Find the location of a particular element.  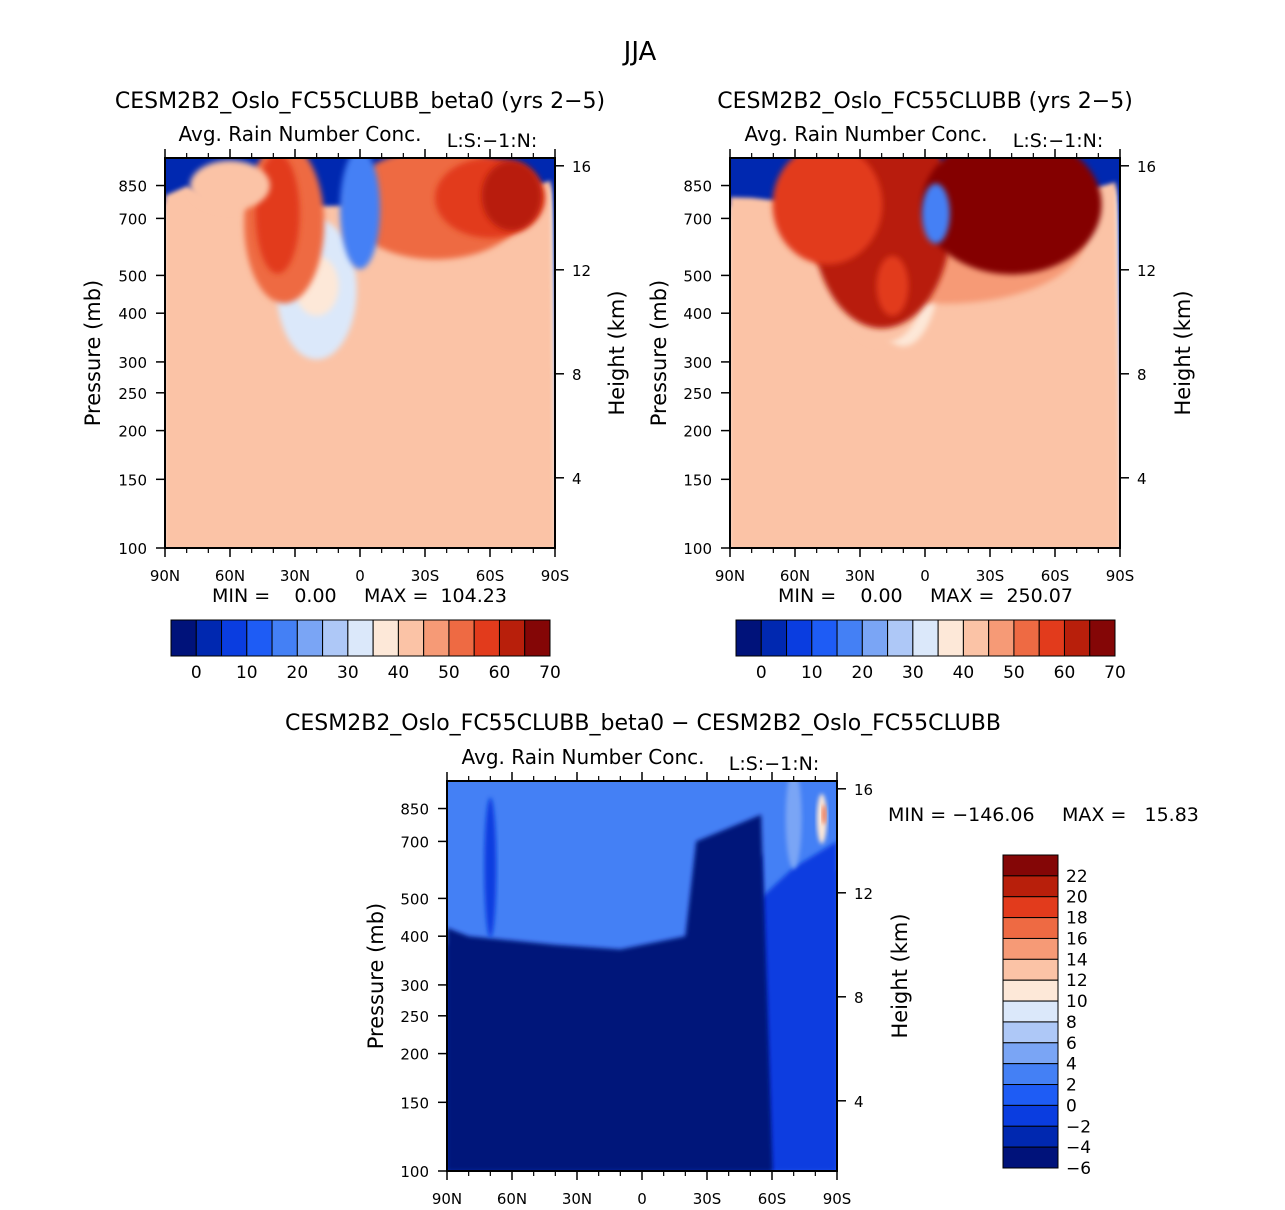

figure-title: JJA is located at coordinates (639, 52).